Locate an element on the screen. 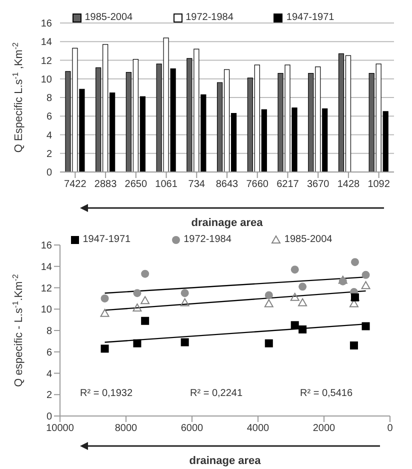 Image resolution: width=412 pixels, height=469 pixels. x-tick-label: 7660 is located at coordinates (257, 184).